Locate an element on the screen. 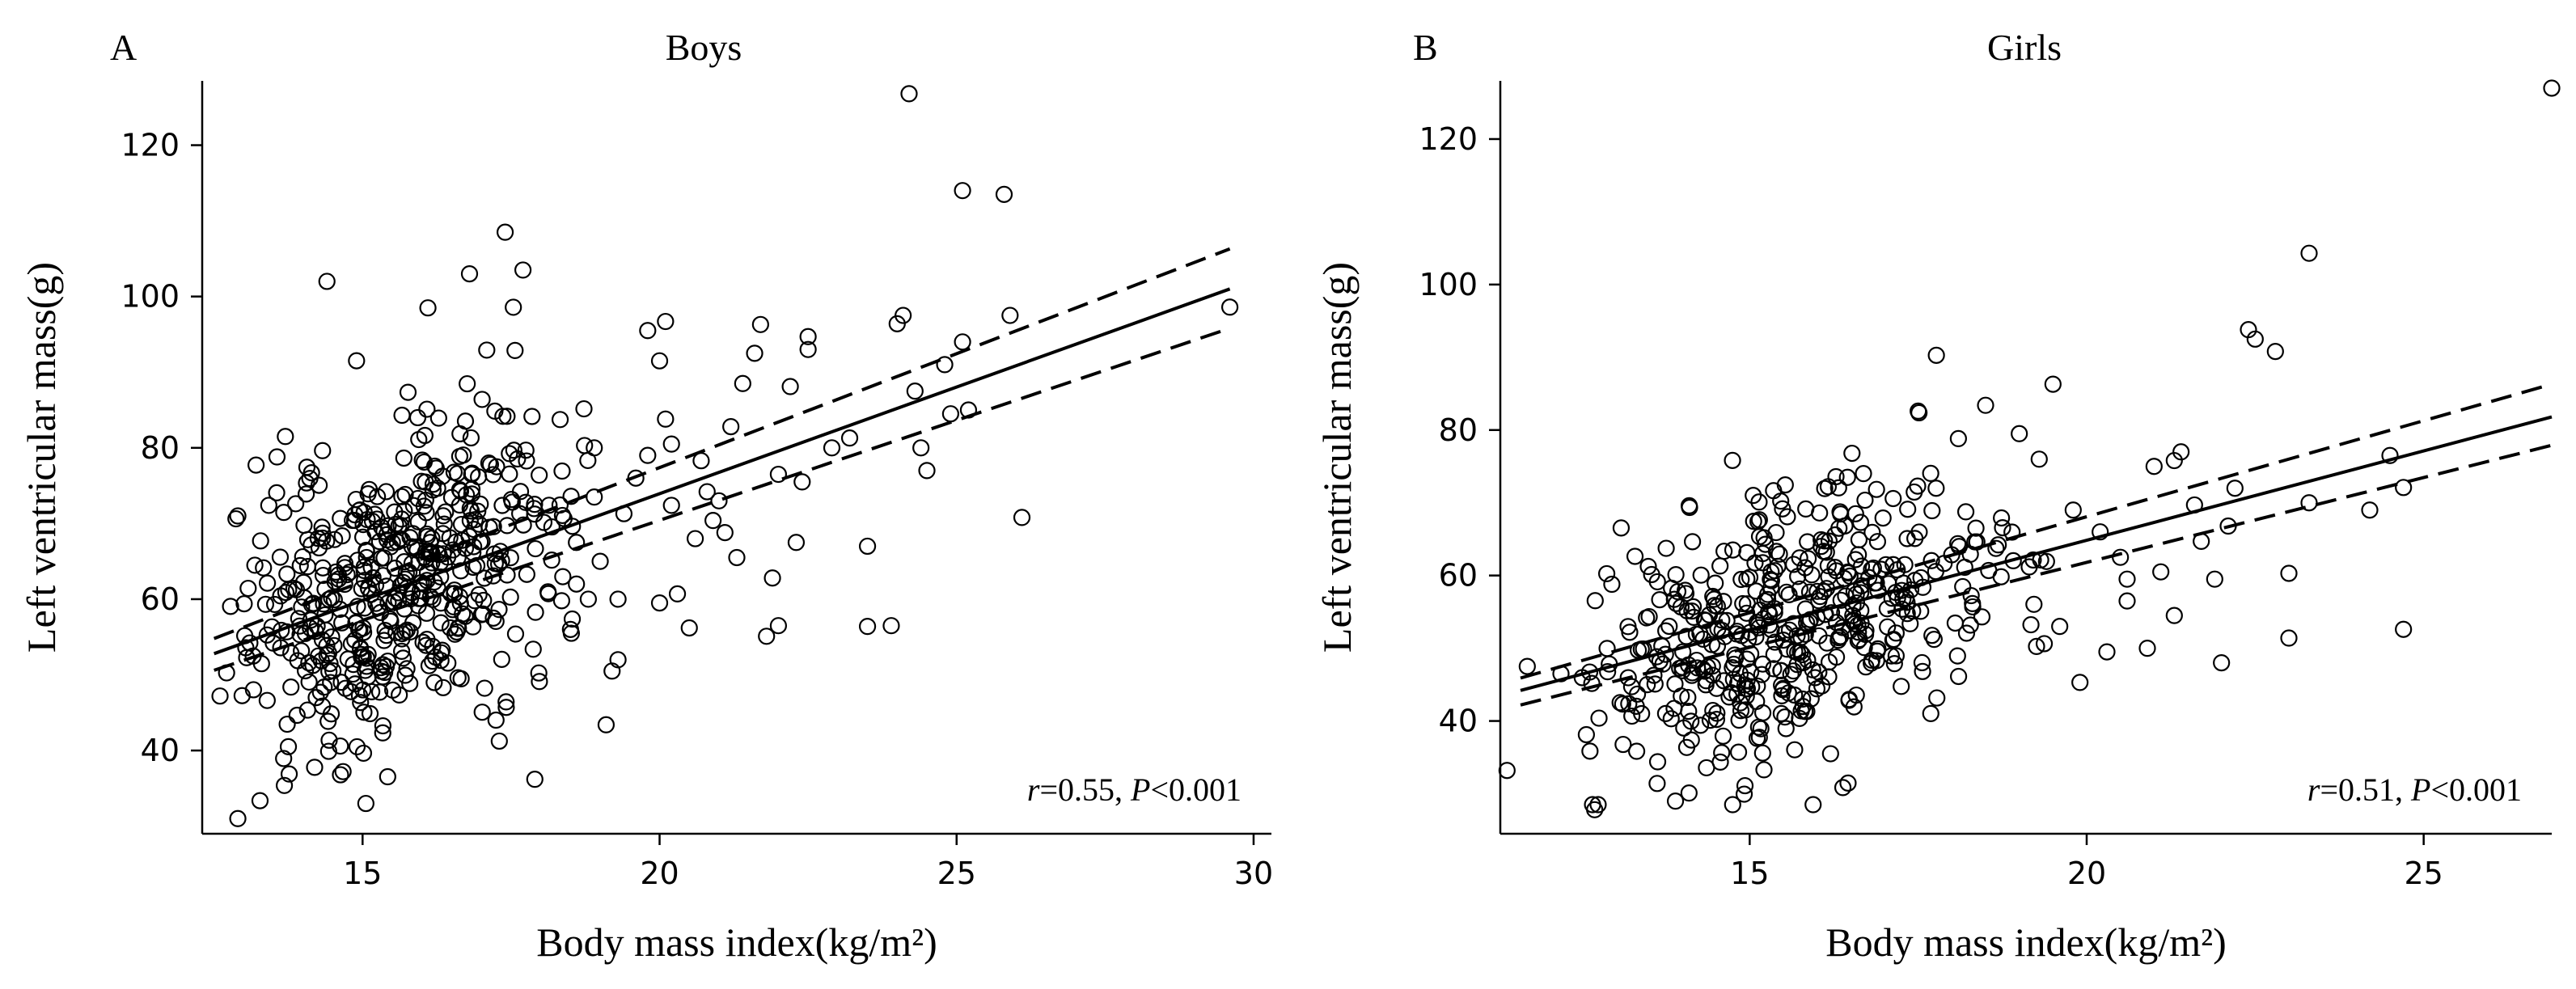 The height and width of the screenshot is (989, 2576). y-tick-label: 40 is located at coordinates (1459, 721).